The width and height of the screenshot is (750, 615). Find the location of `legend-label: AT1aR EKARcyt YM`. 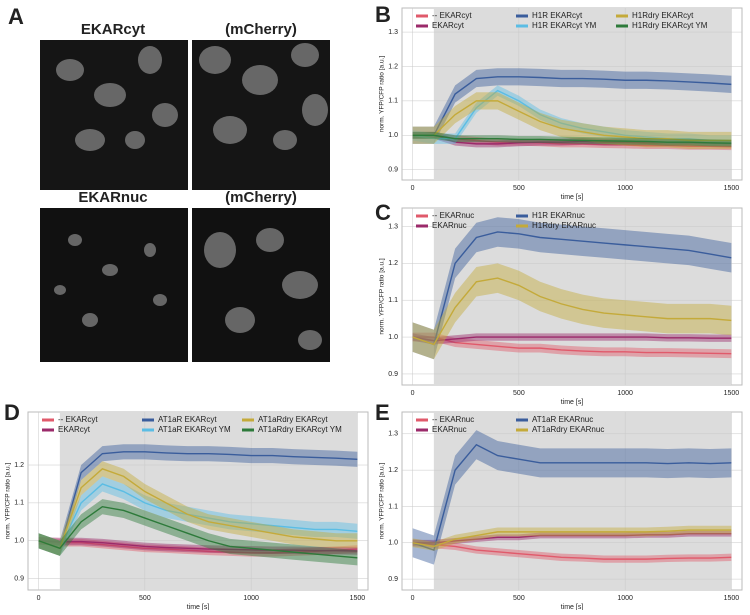

legend-label: AT1aR EKARcyt YM is located at coordinates (194, 429).